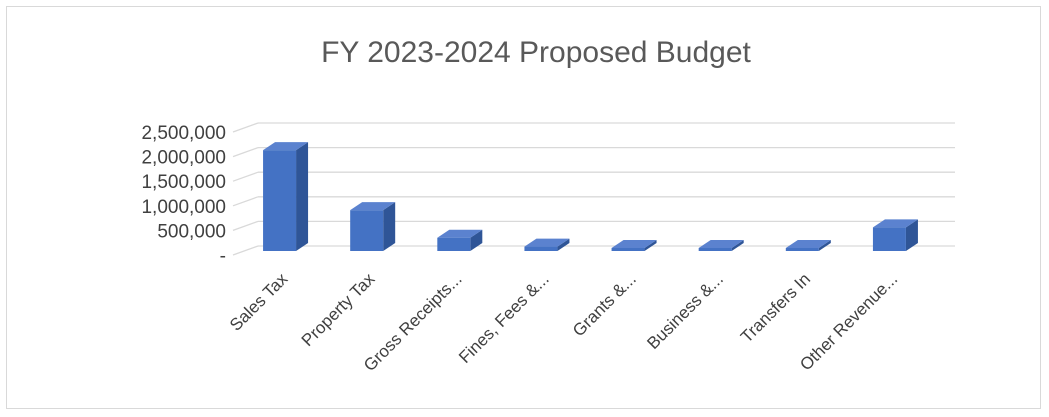  What do you see at coordinates (183, 182) in the screenshot?
I see `y-tick-label: 1,500,000` at bounding box center [183, 182].